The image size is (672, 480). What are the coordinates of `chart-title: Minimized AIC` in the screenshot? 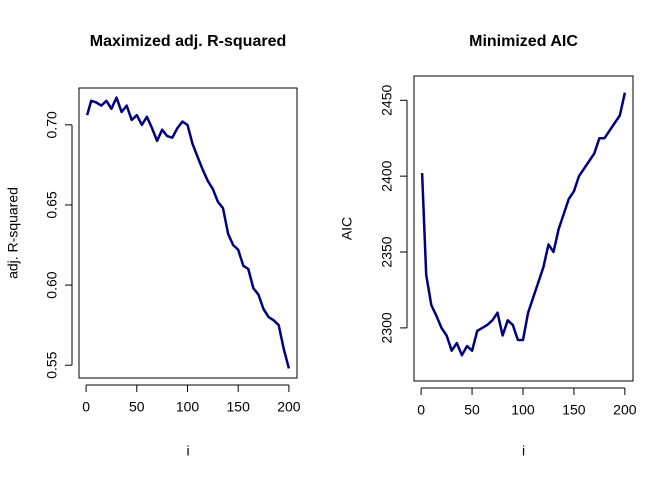 It's located at (523, 41).